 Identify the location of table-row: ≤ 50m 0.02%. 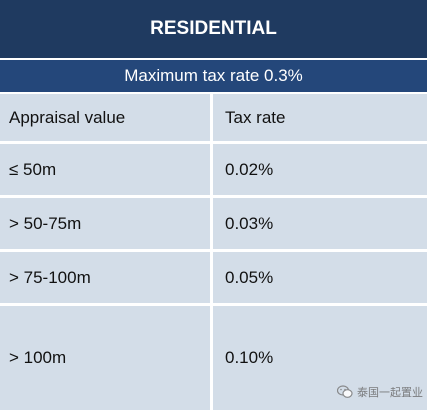
(213, 169).